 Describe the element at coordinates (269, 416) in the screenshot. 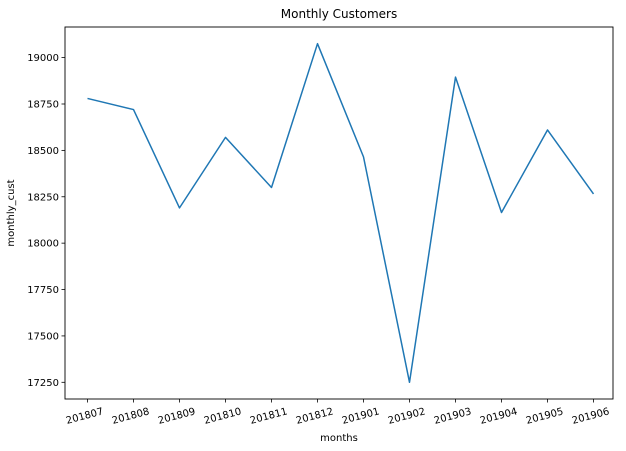

I see `x-tick-label: 201811` at that location.